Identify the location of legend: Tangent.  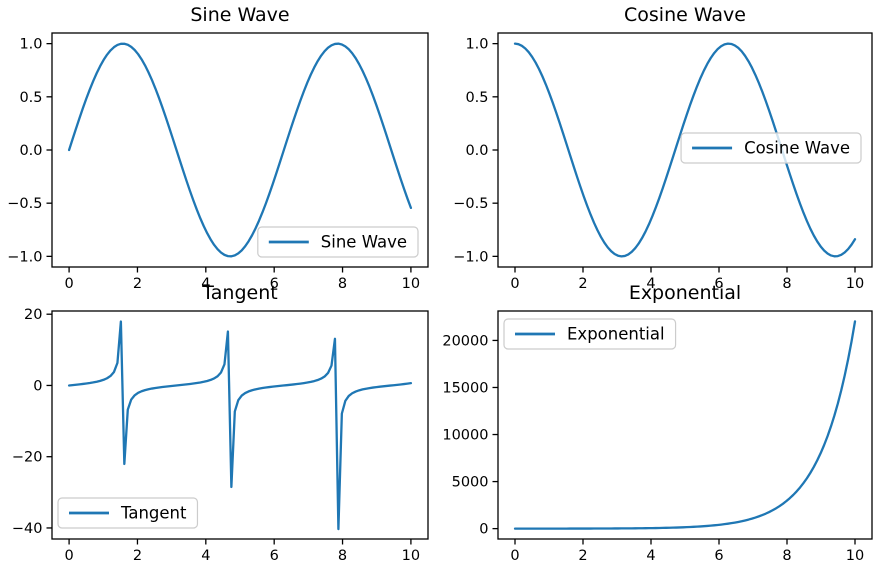
(128, 513).